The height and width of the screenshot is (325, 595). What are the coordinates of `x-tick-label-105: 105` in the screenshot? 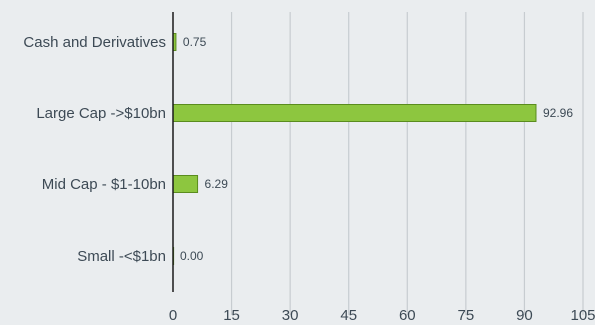 It's located at (582, 315).